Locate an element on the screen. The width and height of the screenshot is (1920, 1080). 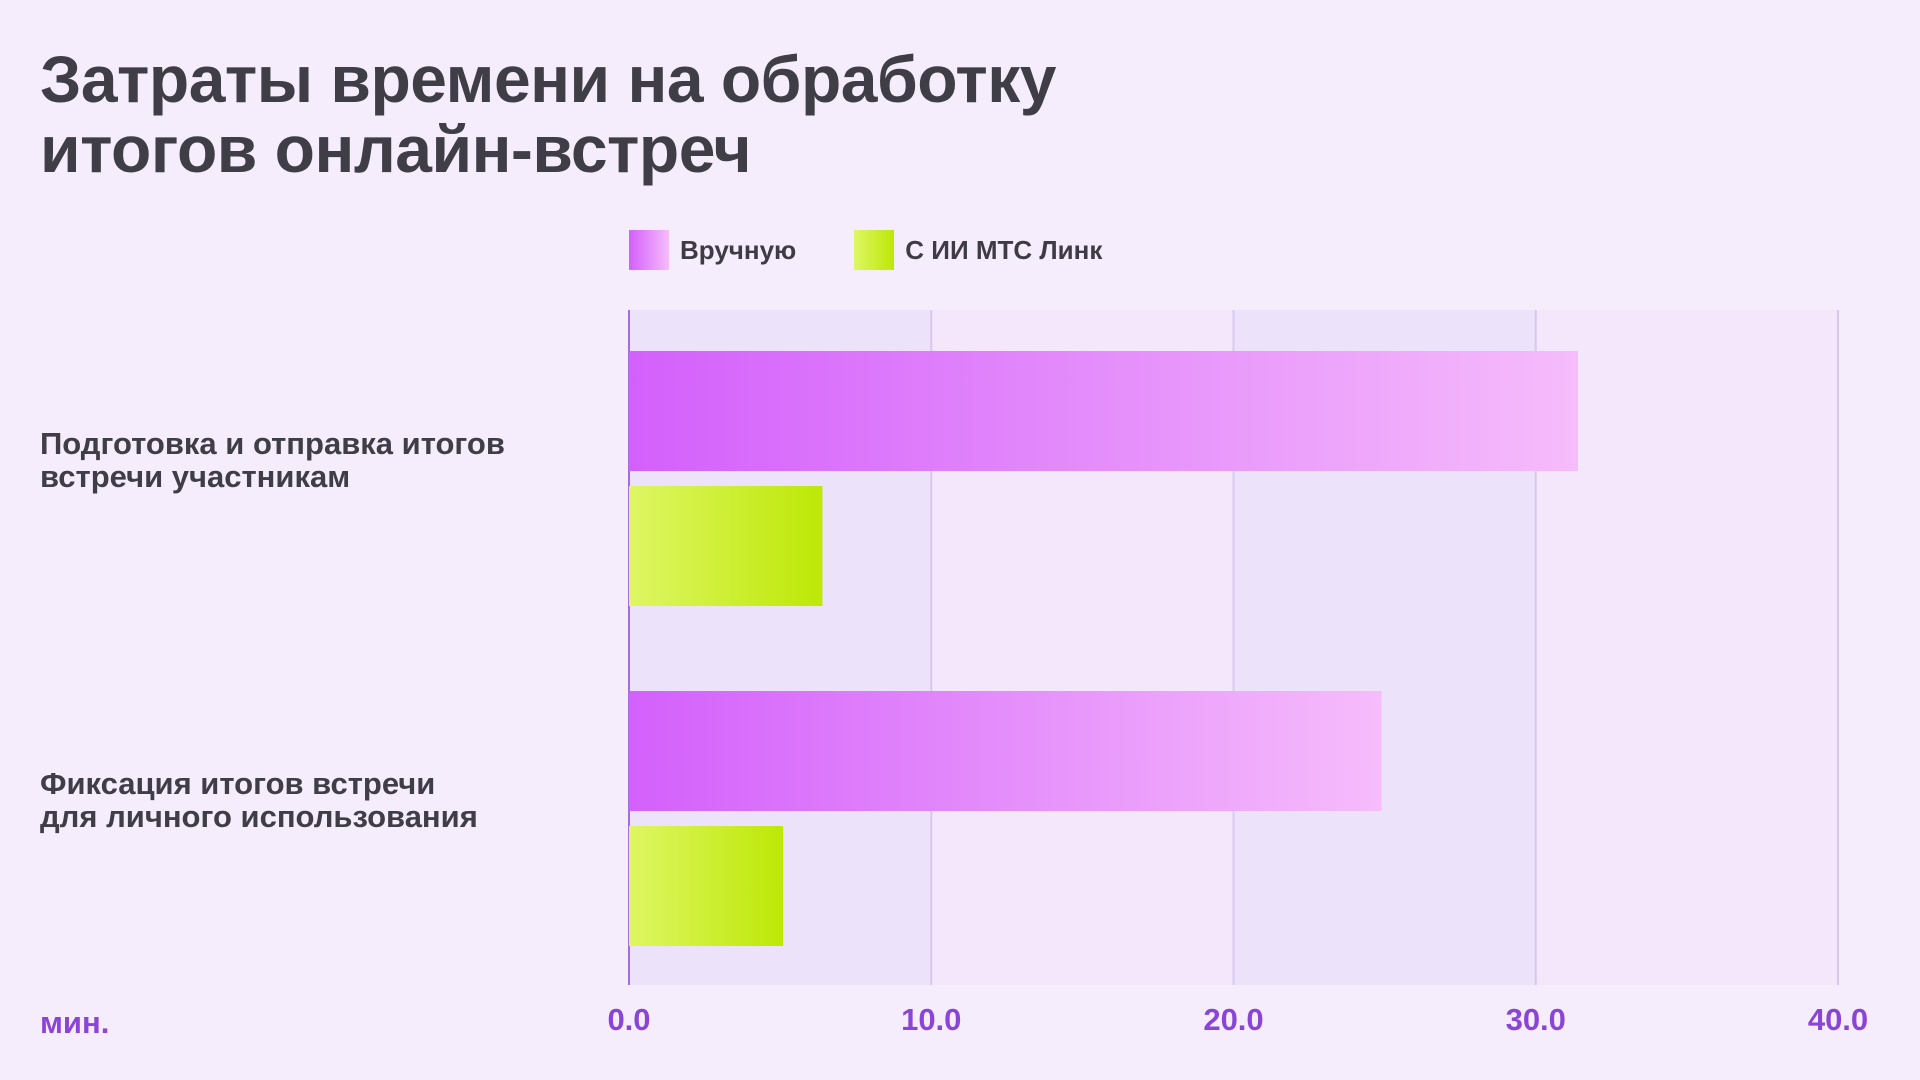
legend: Вручную С ИИ МТС Линк is located at coordinates (894, 250).